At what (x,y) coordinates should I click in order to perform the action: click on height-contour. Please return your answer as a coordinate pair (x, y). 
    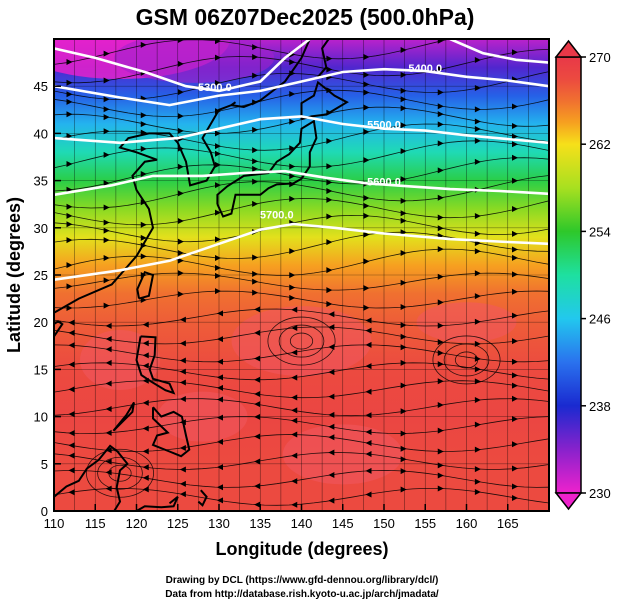
    Looking at the image, I should click on (301, 87).